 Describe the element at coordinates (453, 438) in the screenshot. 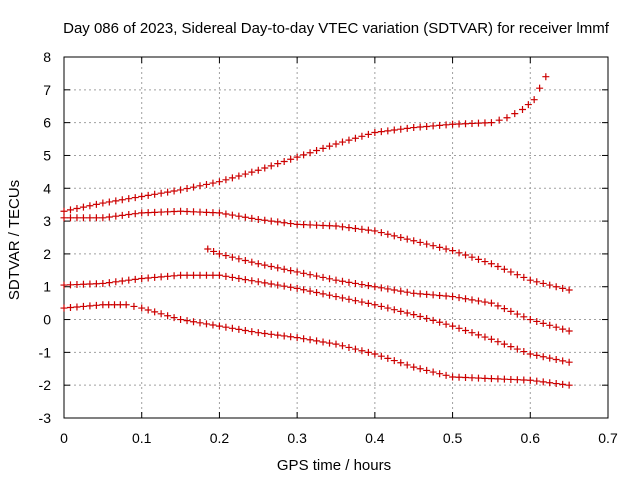

I see `x-tick-label: 0.5` at that location.